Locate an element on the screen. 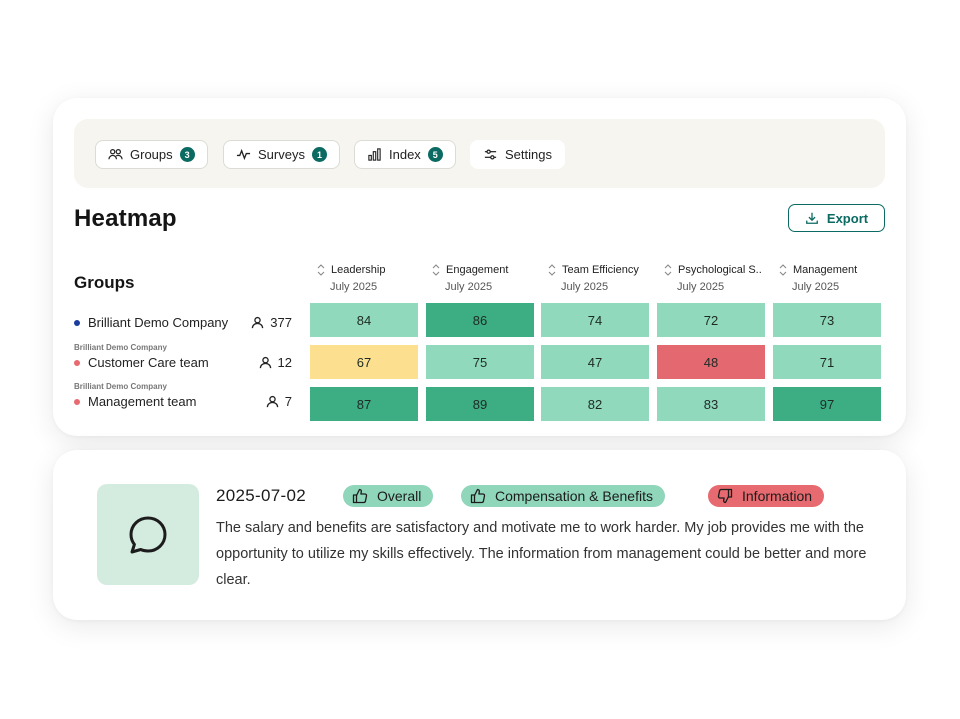  export-button: Export is located at coordinates (836, 218).